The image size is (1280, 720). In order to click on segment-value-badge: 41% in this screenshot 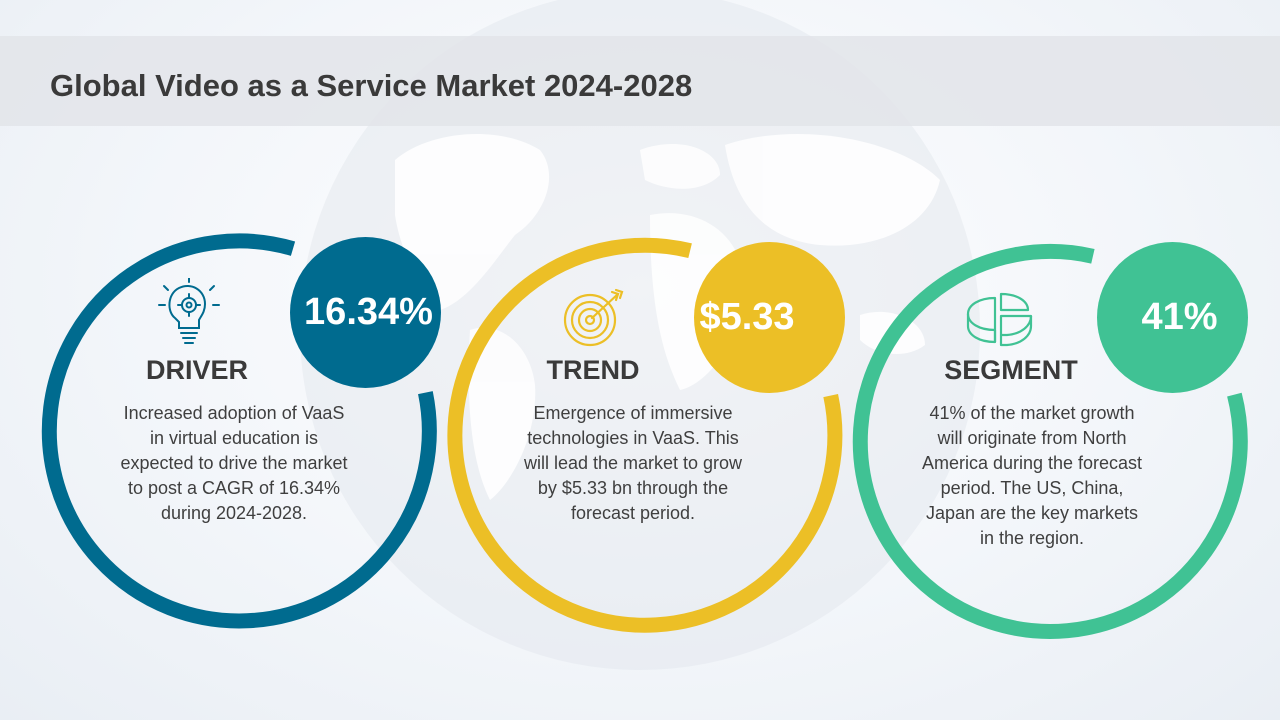, I will do `click(1172, 317)`.